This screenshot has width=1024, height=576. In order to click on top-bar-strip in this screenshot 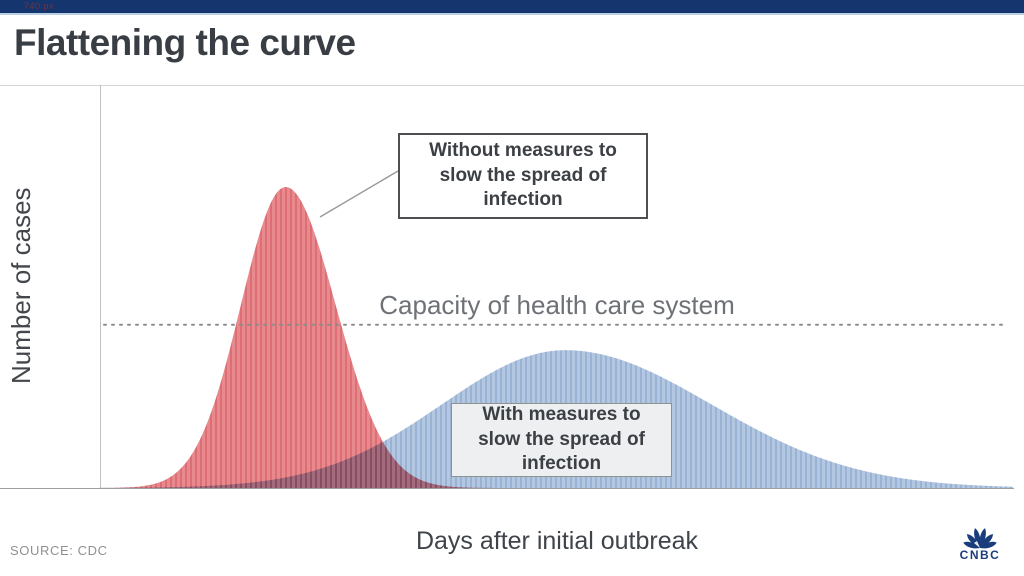, I will do `click(512, 14)`.